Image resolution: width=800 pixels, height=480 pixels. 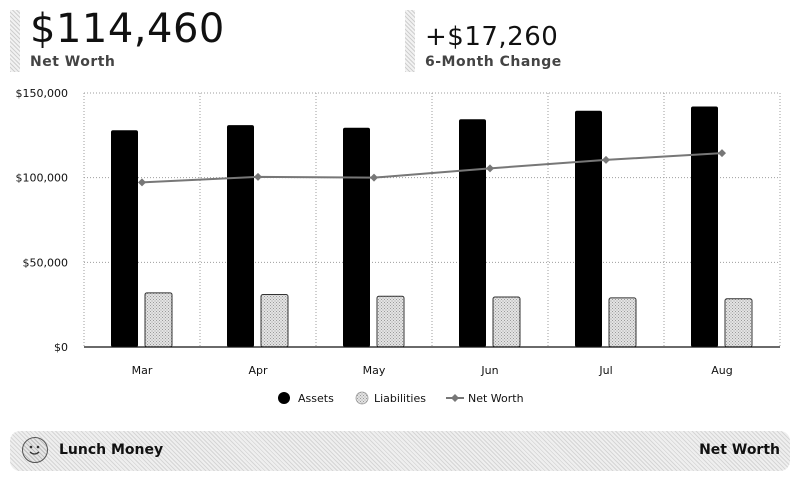 What do you see at coordinates (46, 262) in the screenshot?
I see `y-tick-label: $50,000` at bounding box center [46, 262].